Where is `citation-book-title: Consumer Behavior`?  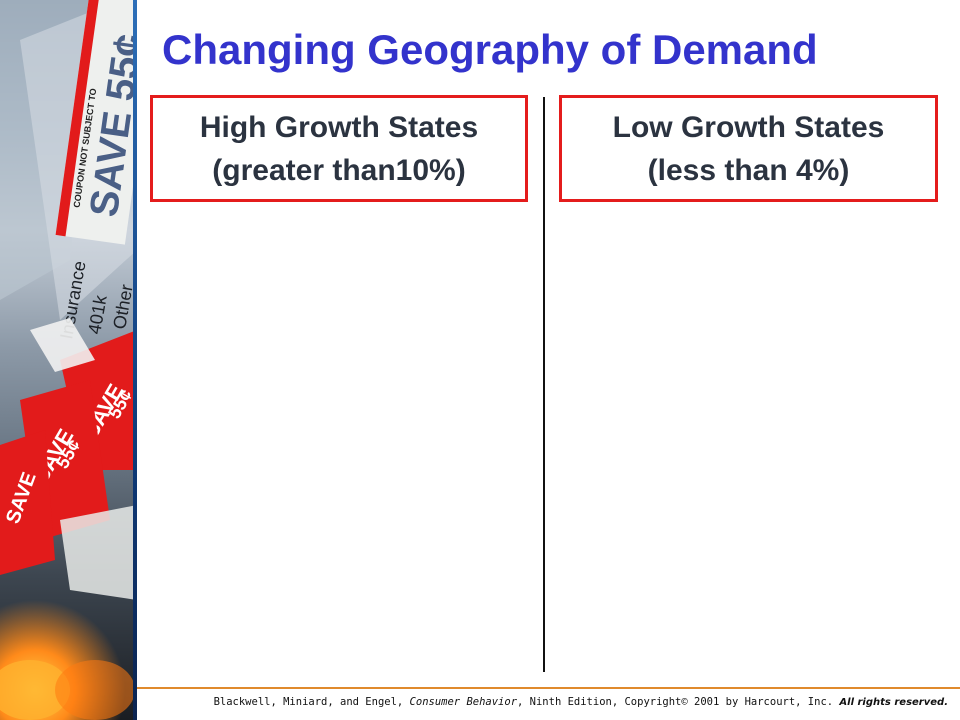
citation-book-title: Consumer Behavior is located at coordinates (463, 702).